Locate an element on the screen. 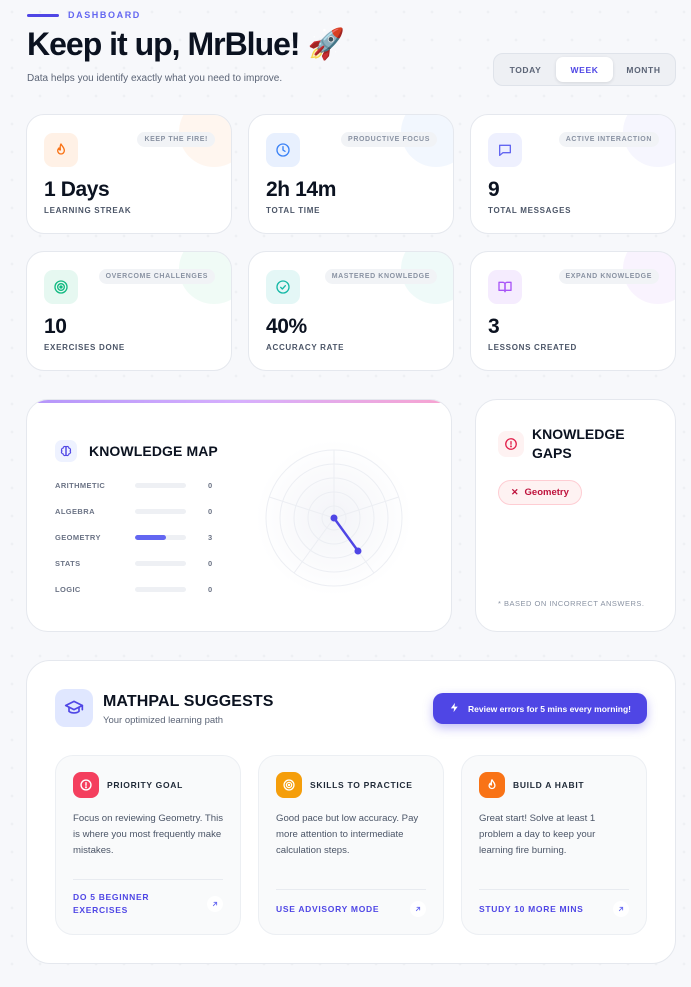  skill-row-logic: LOGIC 0 is located at coordinates (135, 589).